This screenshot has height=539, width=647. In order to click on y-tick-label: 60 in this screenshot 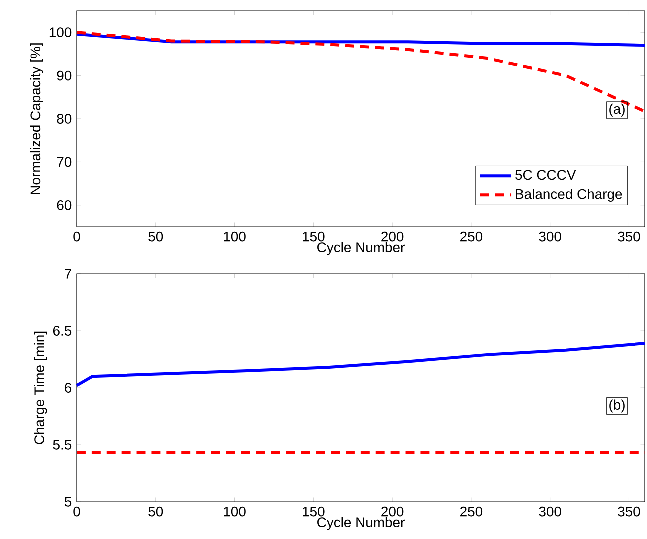, I will do `click(64, 205)`.